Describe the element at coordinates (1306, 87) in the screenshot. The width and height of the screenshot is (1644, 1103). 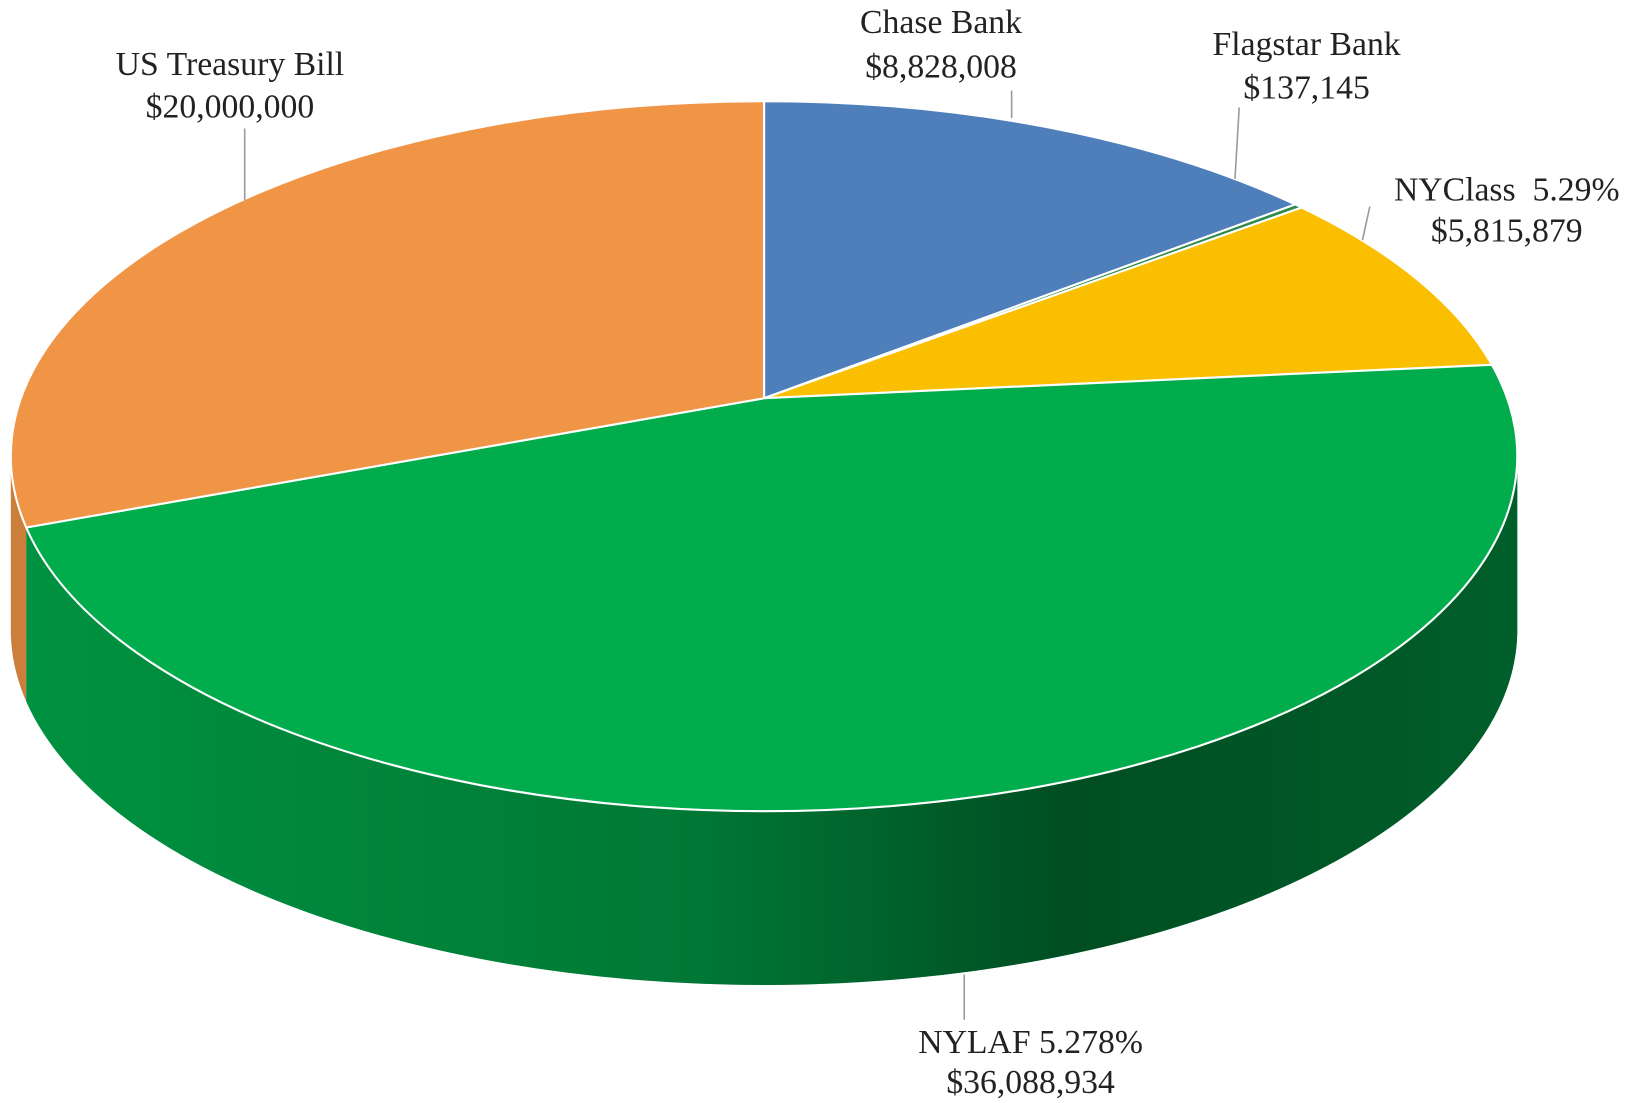
I see `value-label: $137,145` at that location.